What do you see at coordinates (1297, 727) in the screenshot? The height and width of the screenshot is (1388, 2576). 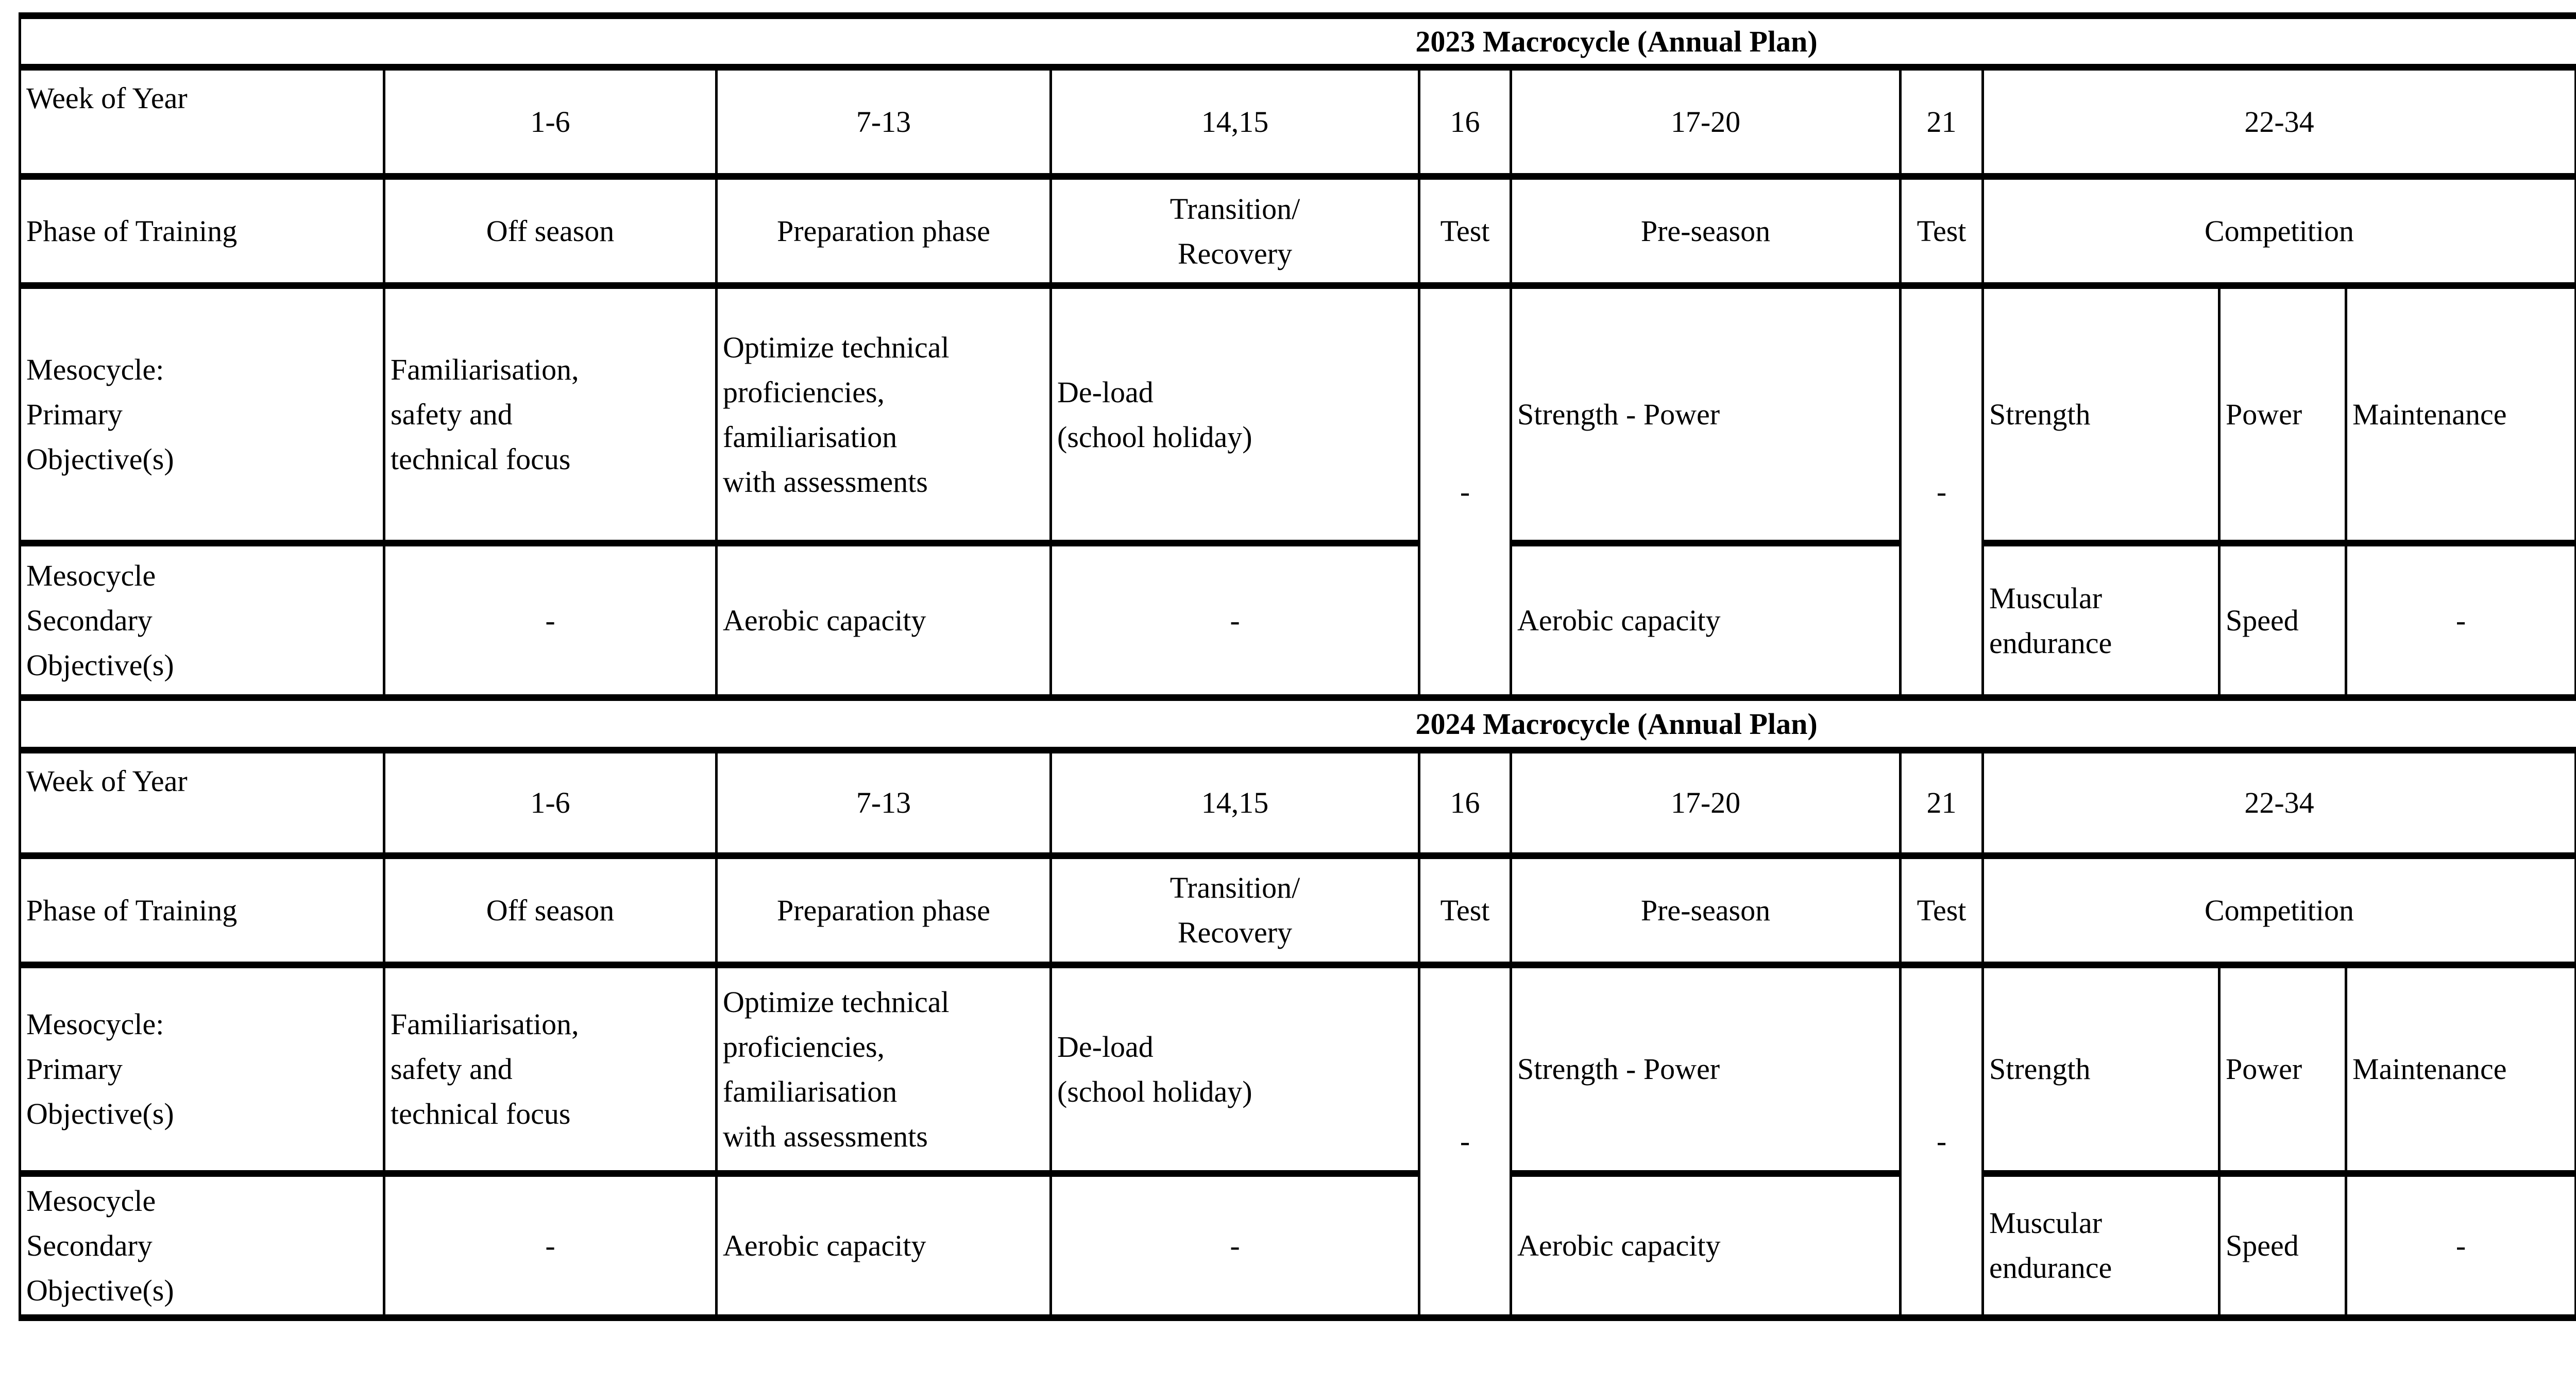 I see `table-title-2024: 2024 Macrocycle (Annual Plan)` at bounding box center [1297, 727].